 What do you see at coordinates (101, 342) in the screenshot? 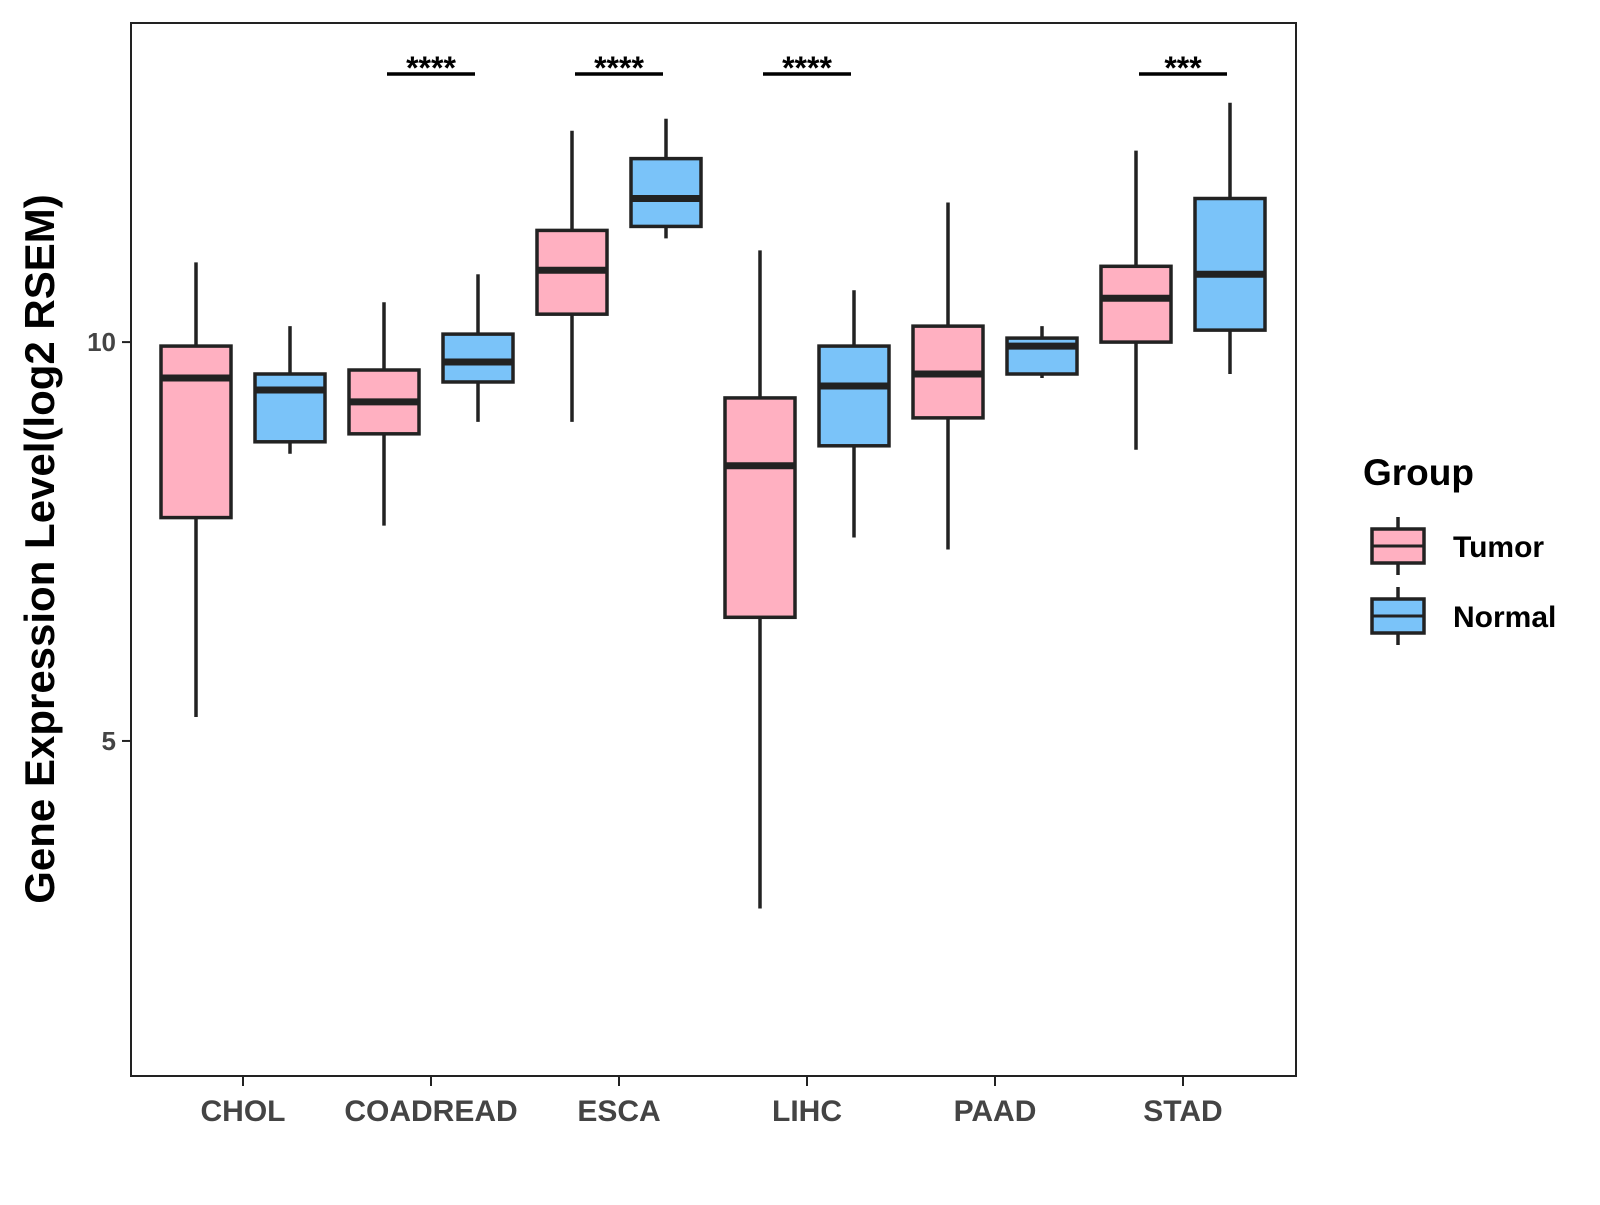
I see `y-tick-label: 10` at bounding box center [101, 342].